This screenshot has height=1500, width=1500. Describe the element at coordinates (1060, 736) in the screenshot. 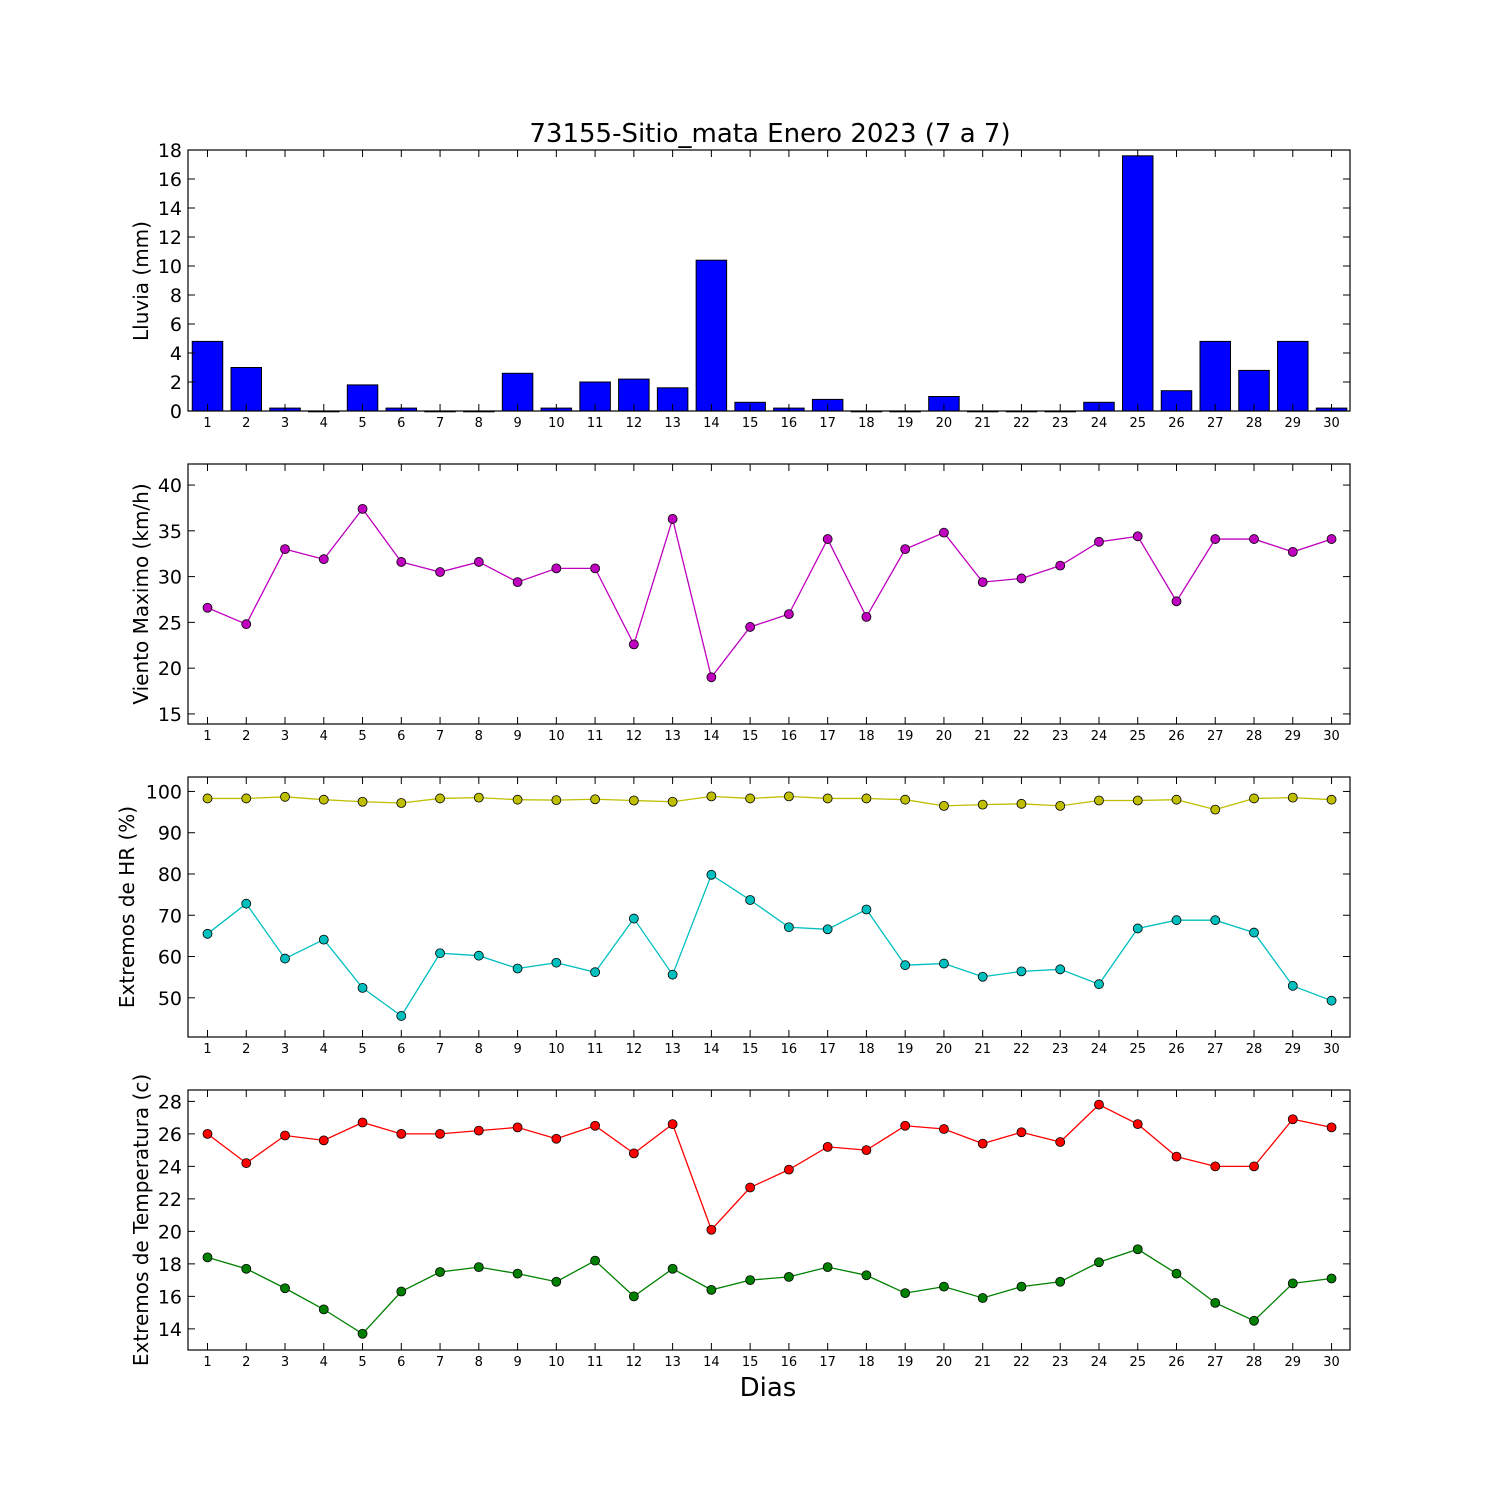

I see `wind-x-tick-label: 23` at that location.